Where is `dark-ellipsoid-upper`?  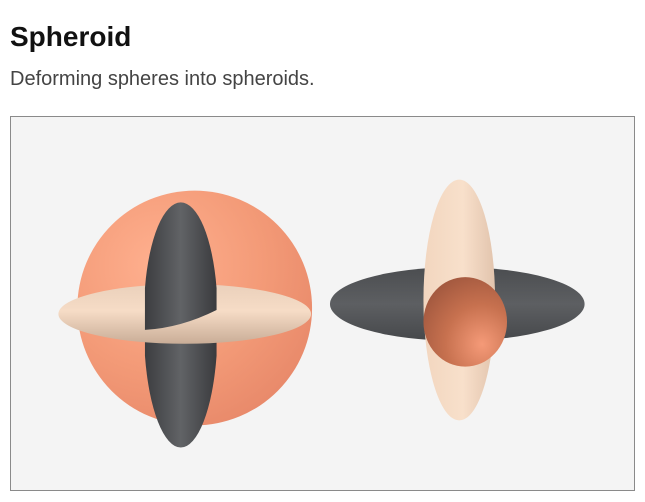 dark-ellipsoid-upper is located at coordinates (180, 266).